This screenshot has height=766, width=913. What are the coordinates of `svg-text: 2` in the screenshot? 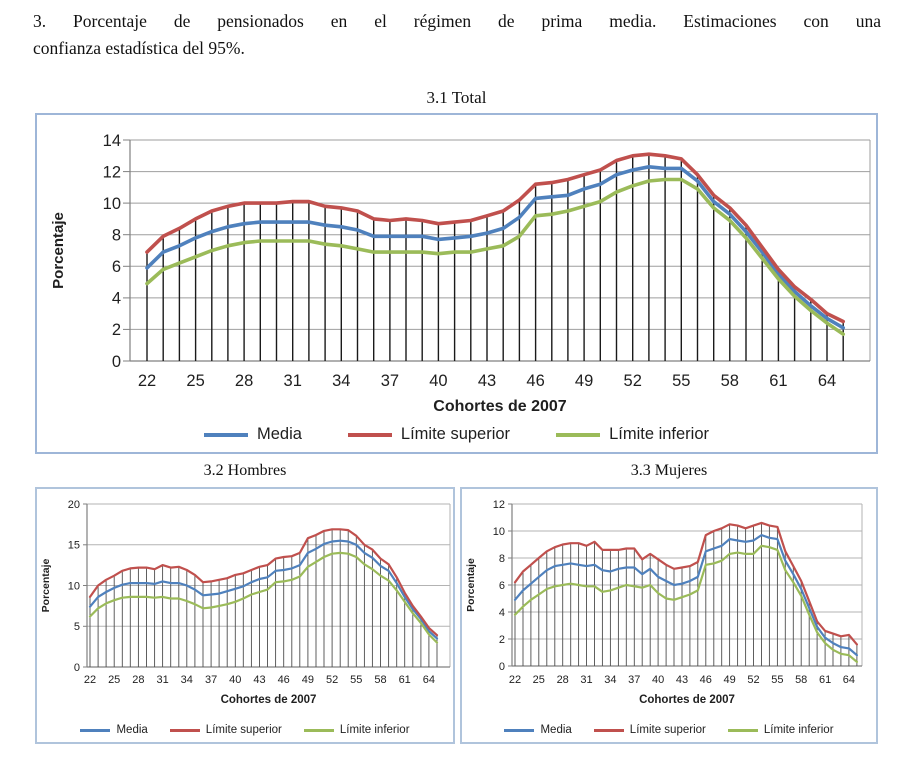 It's located at (502, 640).